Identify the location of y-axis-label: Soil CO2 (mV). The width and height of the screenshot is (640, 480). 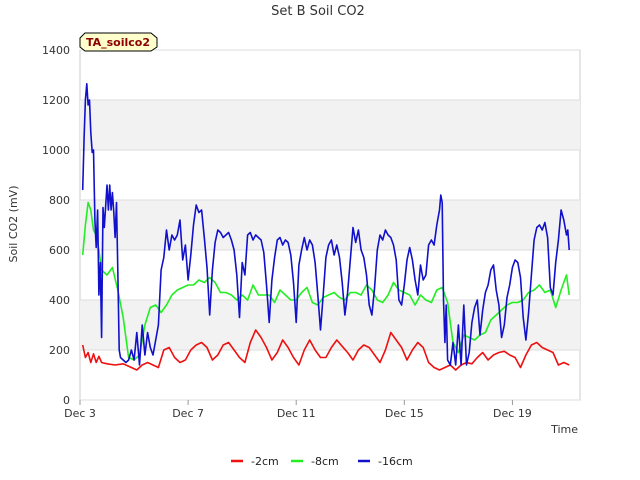
(13, 224).